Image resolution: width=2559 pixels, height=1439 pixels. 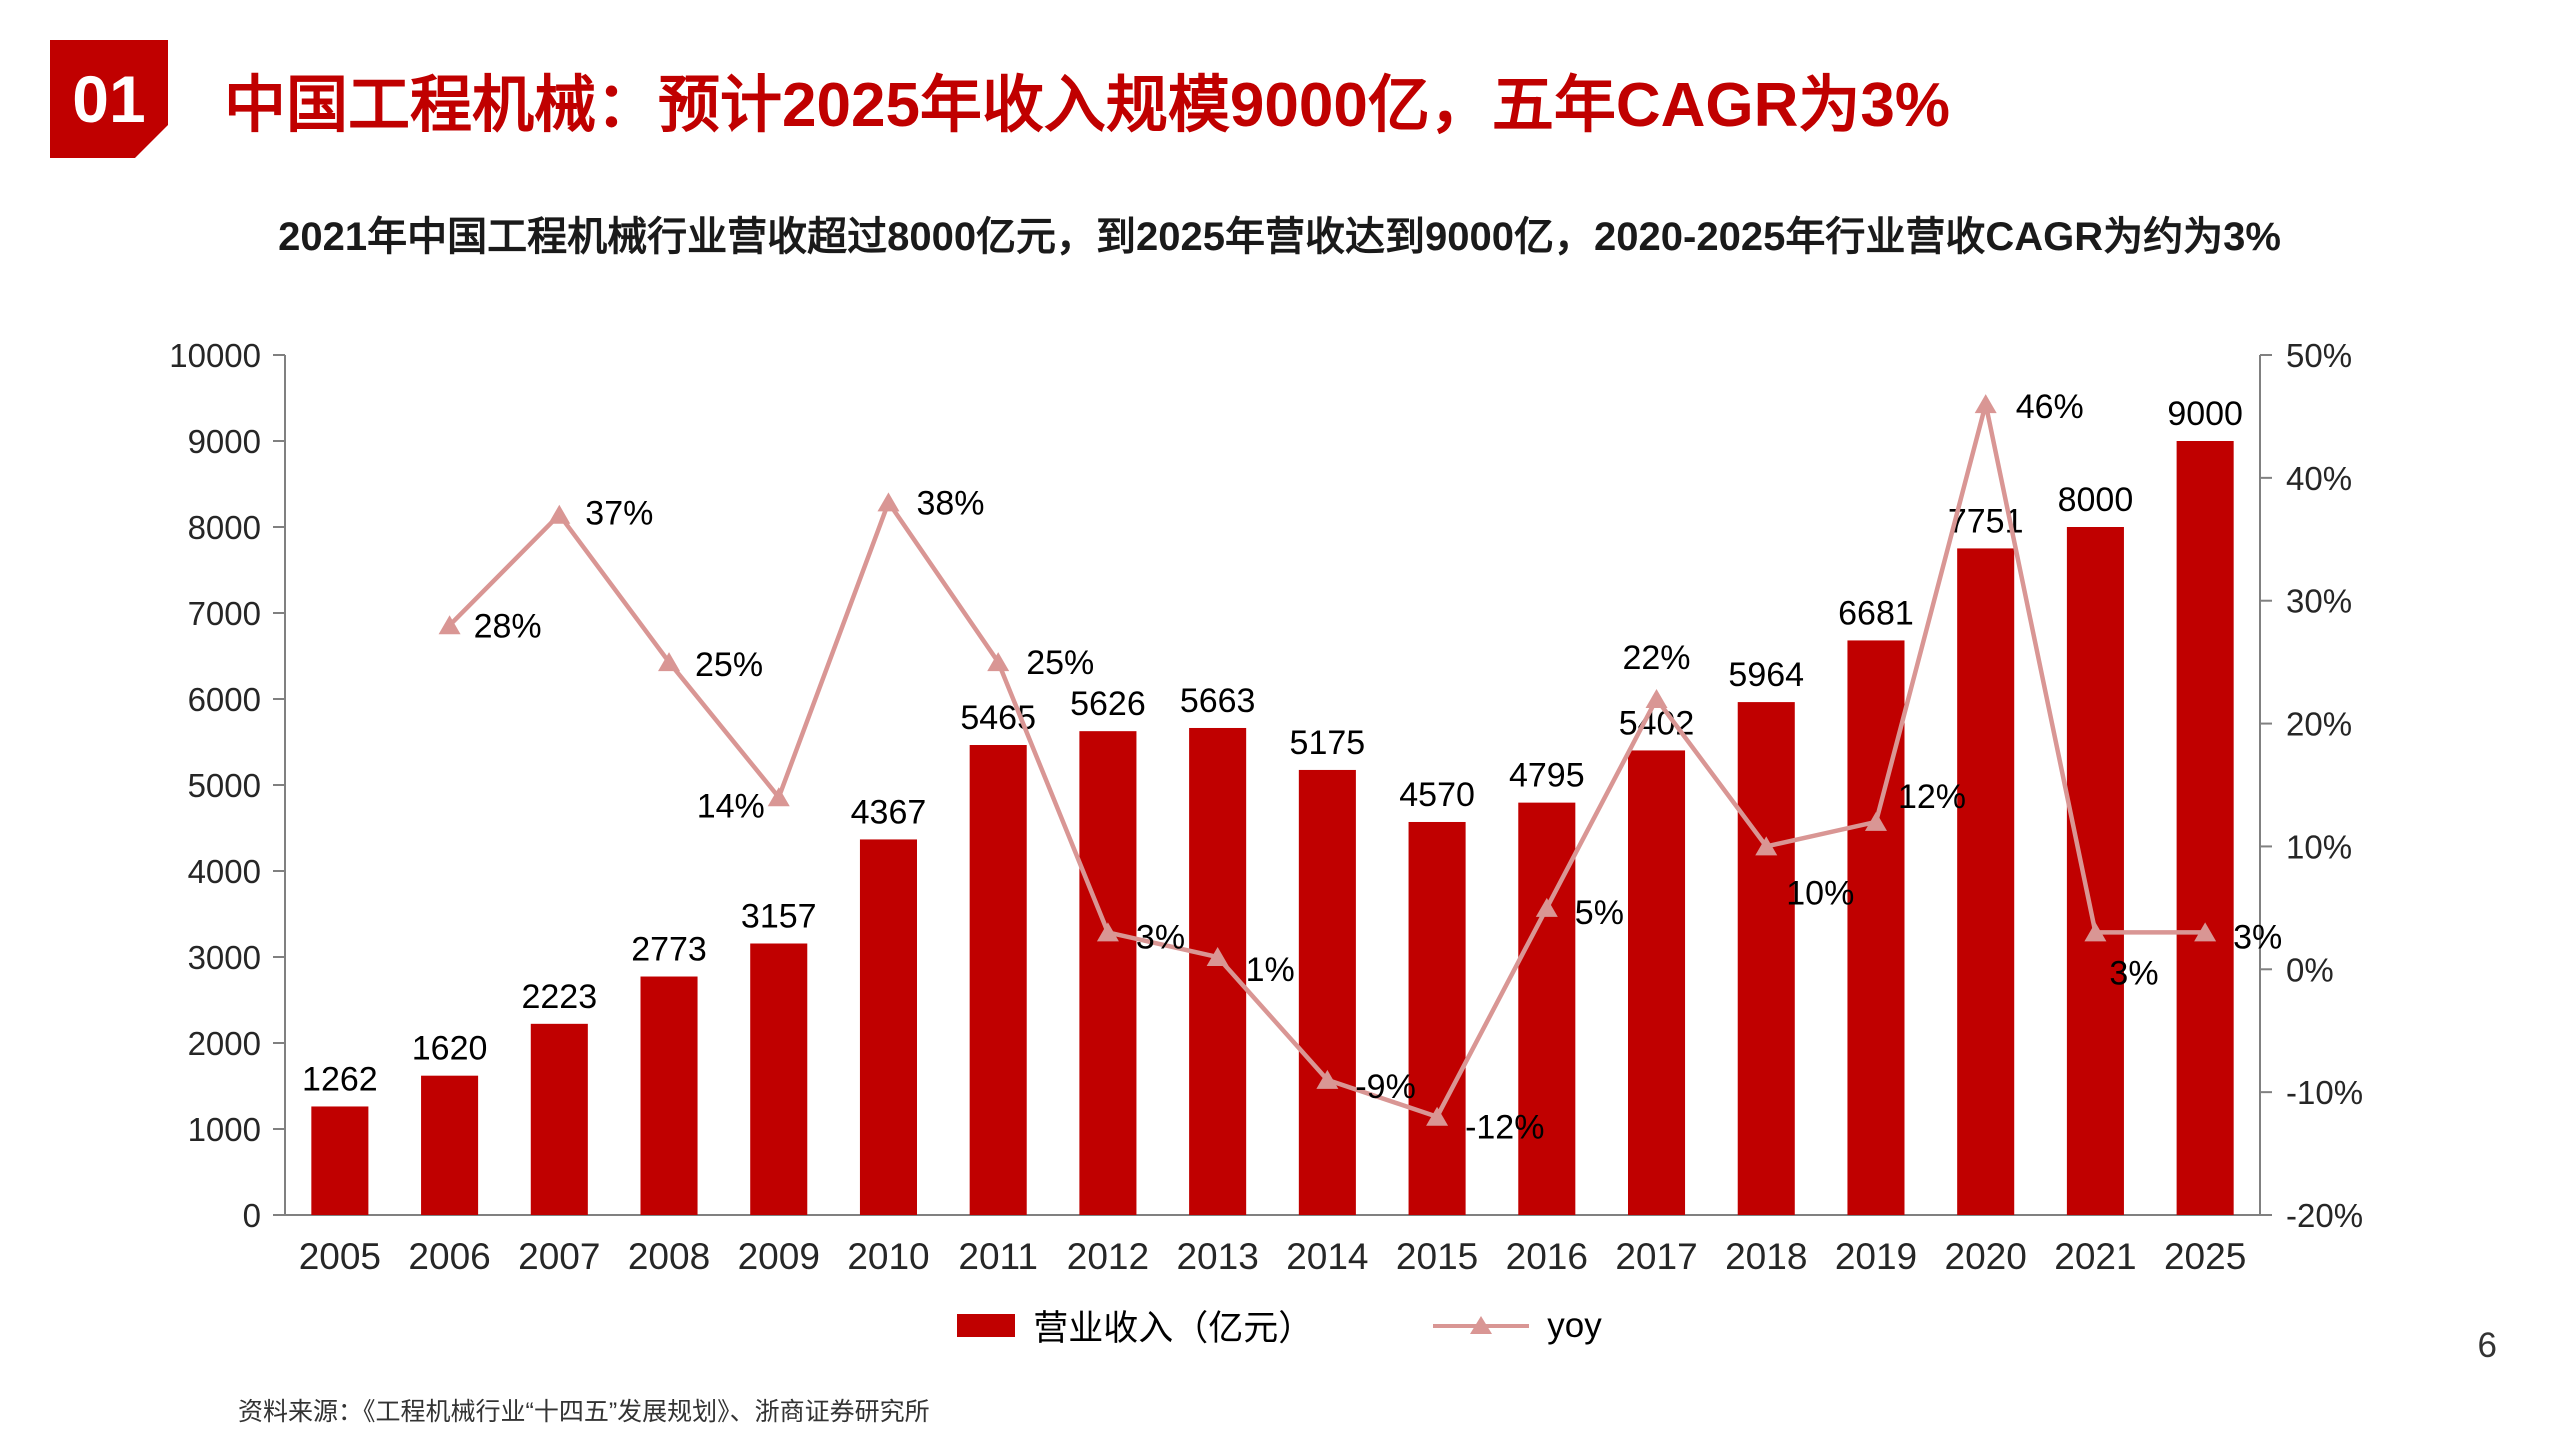 I want to click on svg-text: 0%, so click(x=2310, y=969).